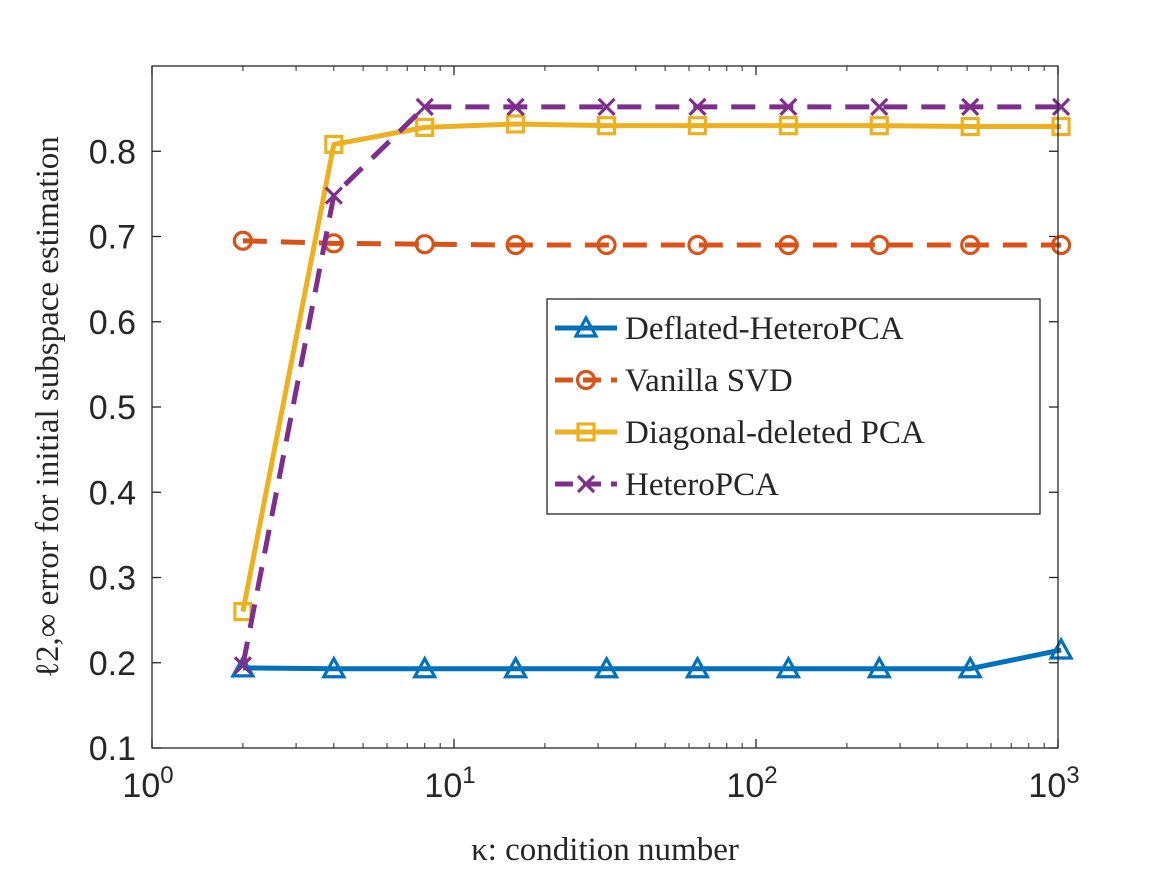  Describe the element at coordinates (605, 850) in the screenshot. I see `x-axis-label: κ: condition number` at that location.